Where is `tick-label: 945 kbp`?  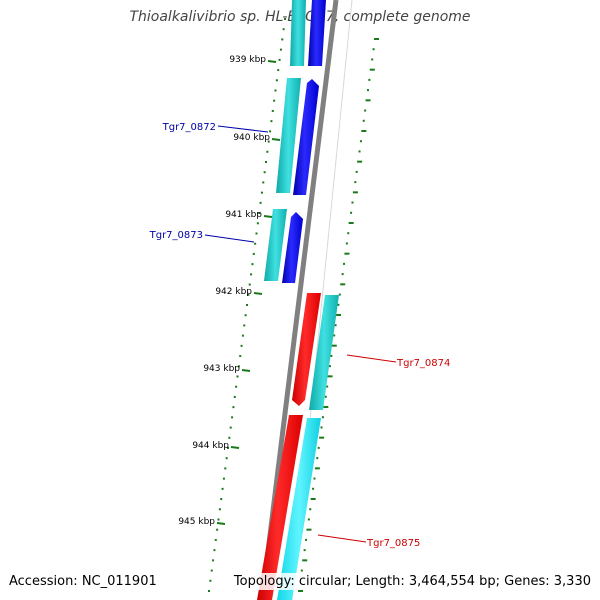 tick-label: 945 kbp is located at coordinates (196, 522).